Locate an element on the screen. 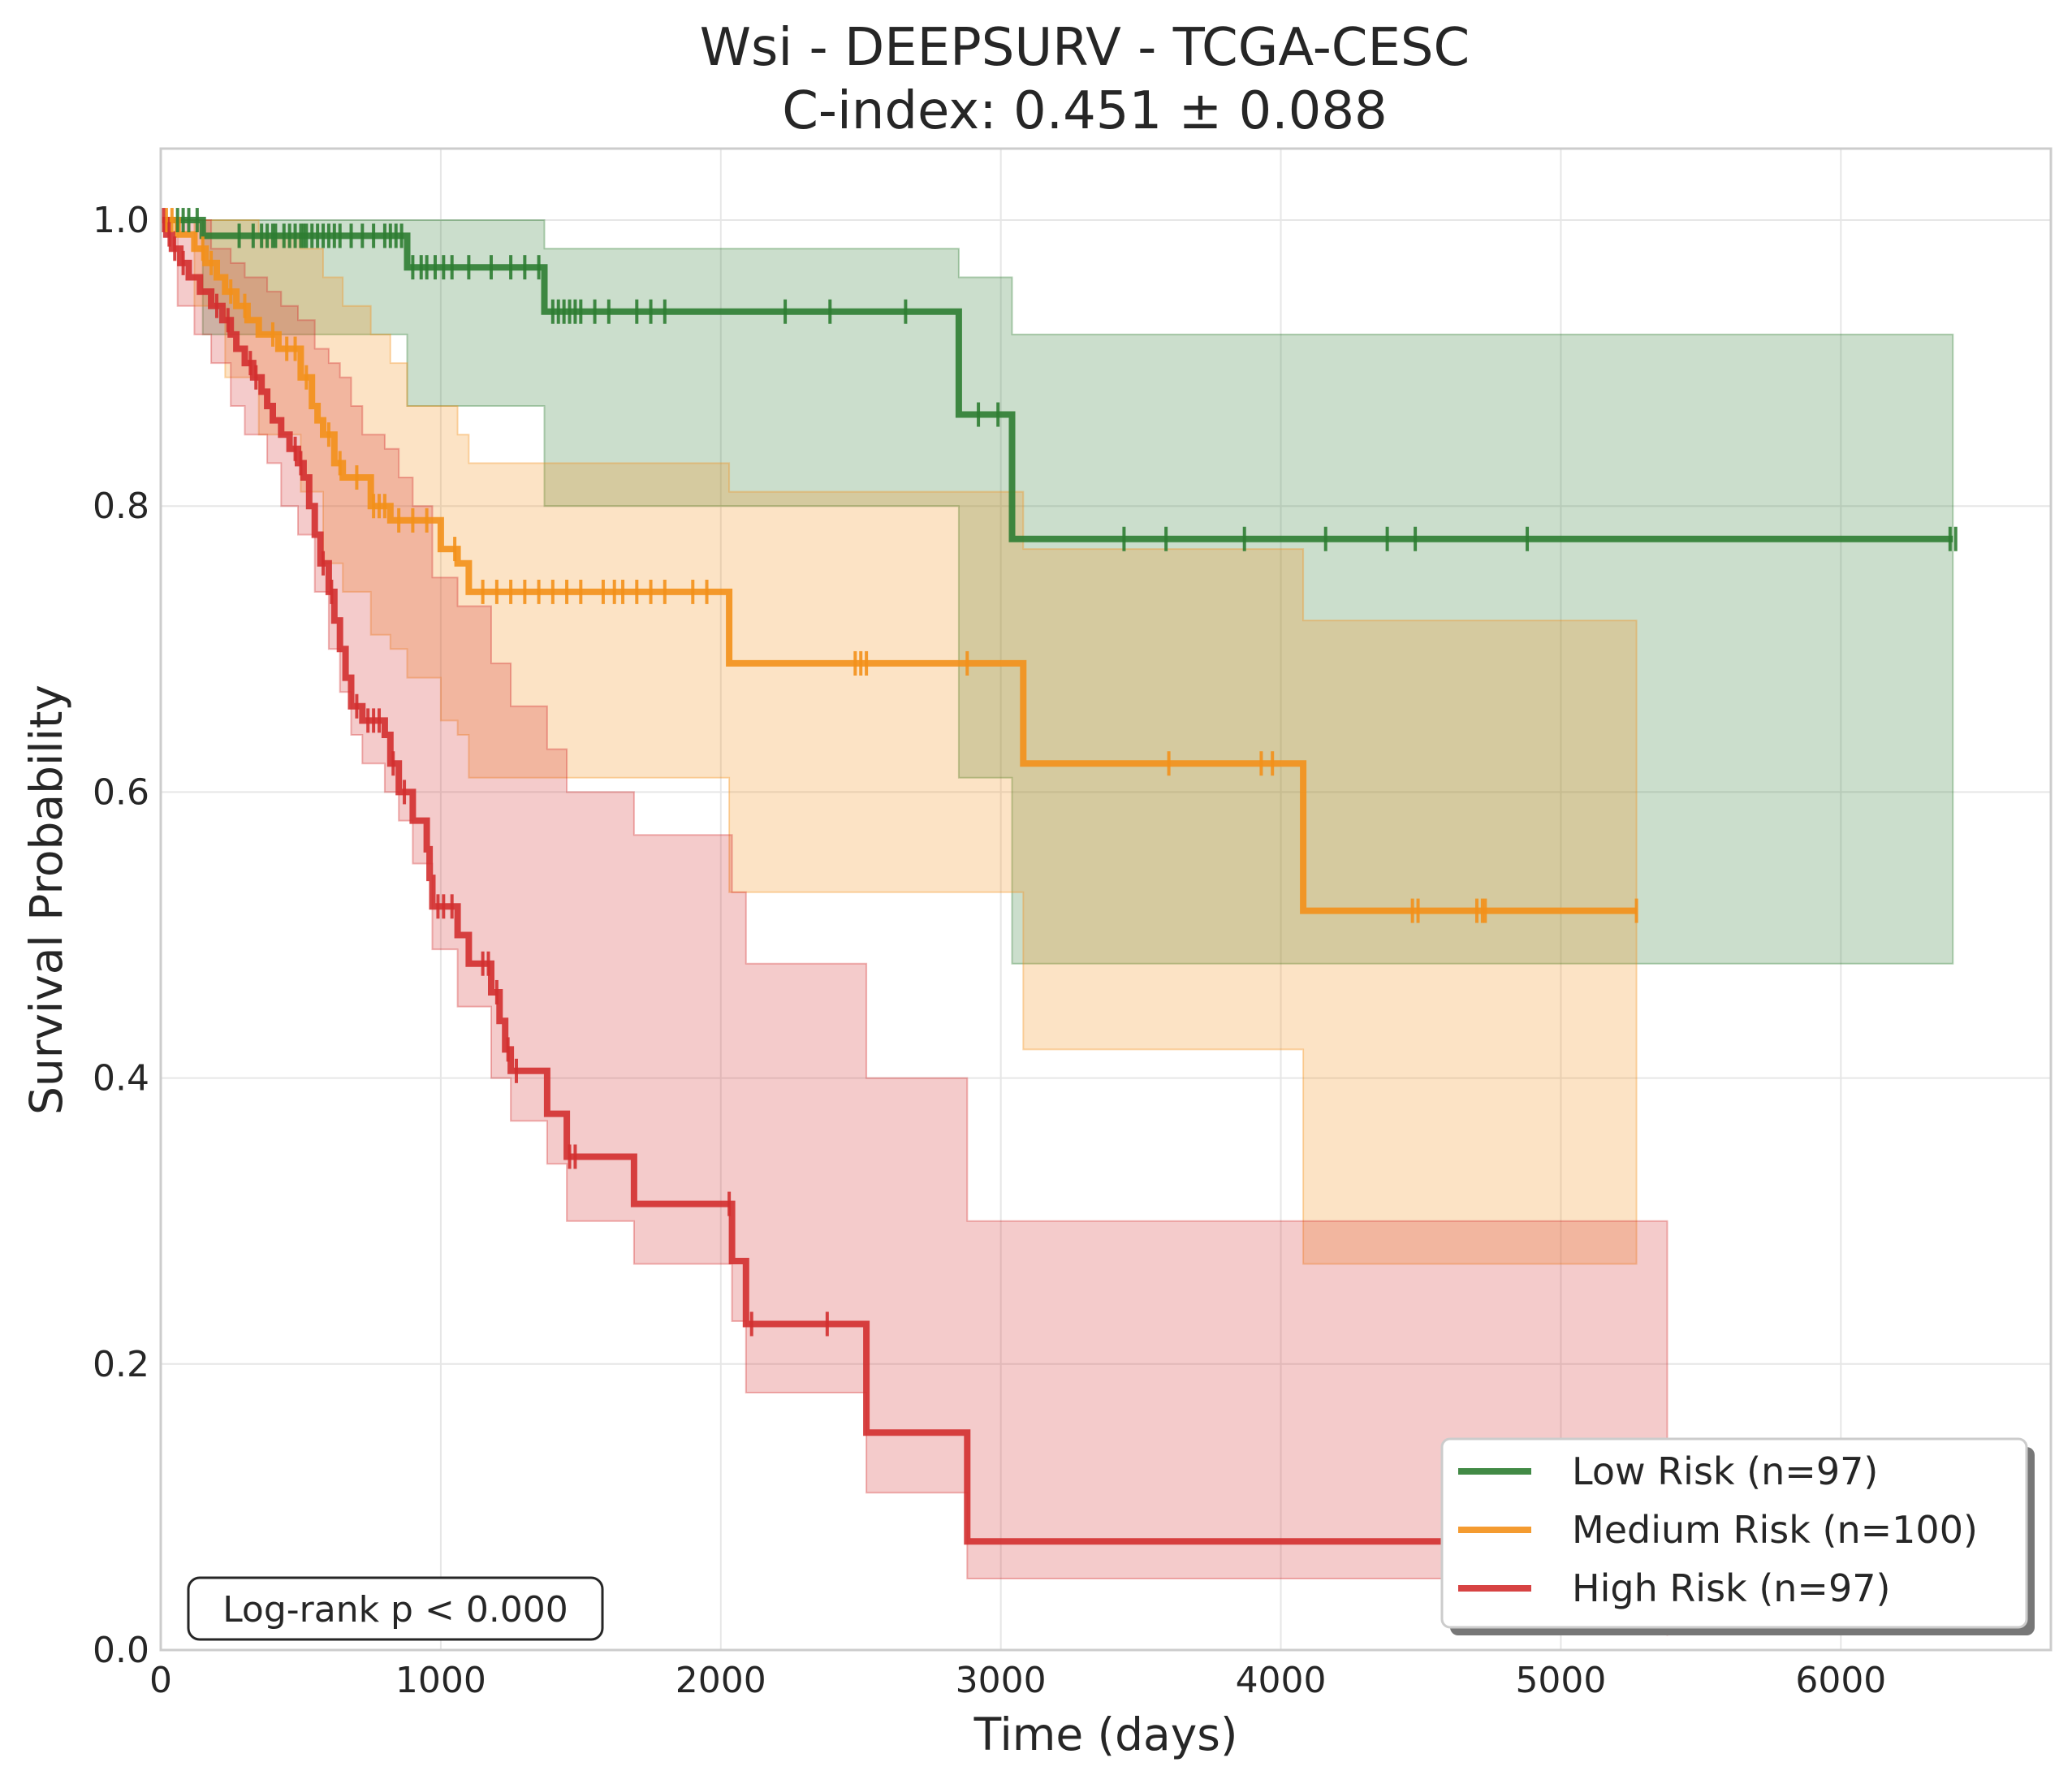 The width and height of the screenshot is (2072, 1784). x-tick-label: 4000 is located at coordinates (1281, 1680).